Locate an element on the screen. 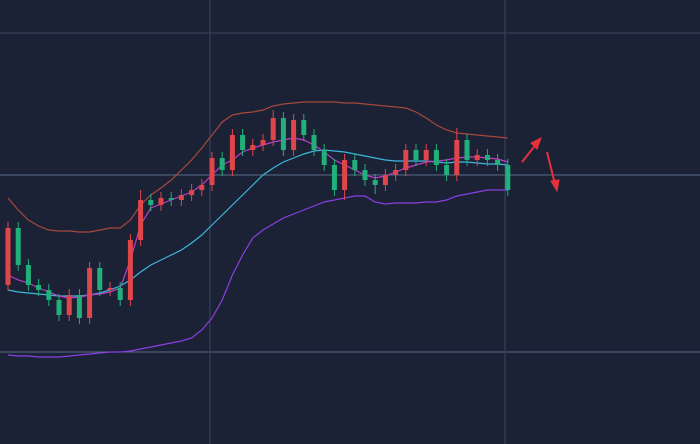  arrows is located at coordinates (540, 164).